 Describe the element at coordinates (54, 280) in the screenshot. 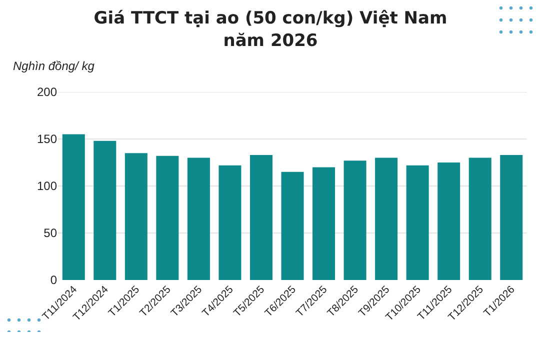

I see `y-tick-label: 0` at that location.